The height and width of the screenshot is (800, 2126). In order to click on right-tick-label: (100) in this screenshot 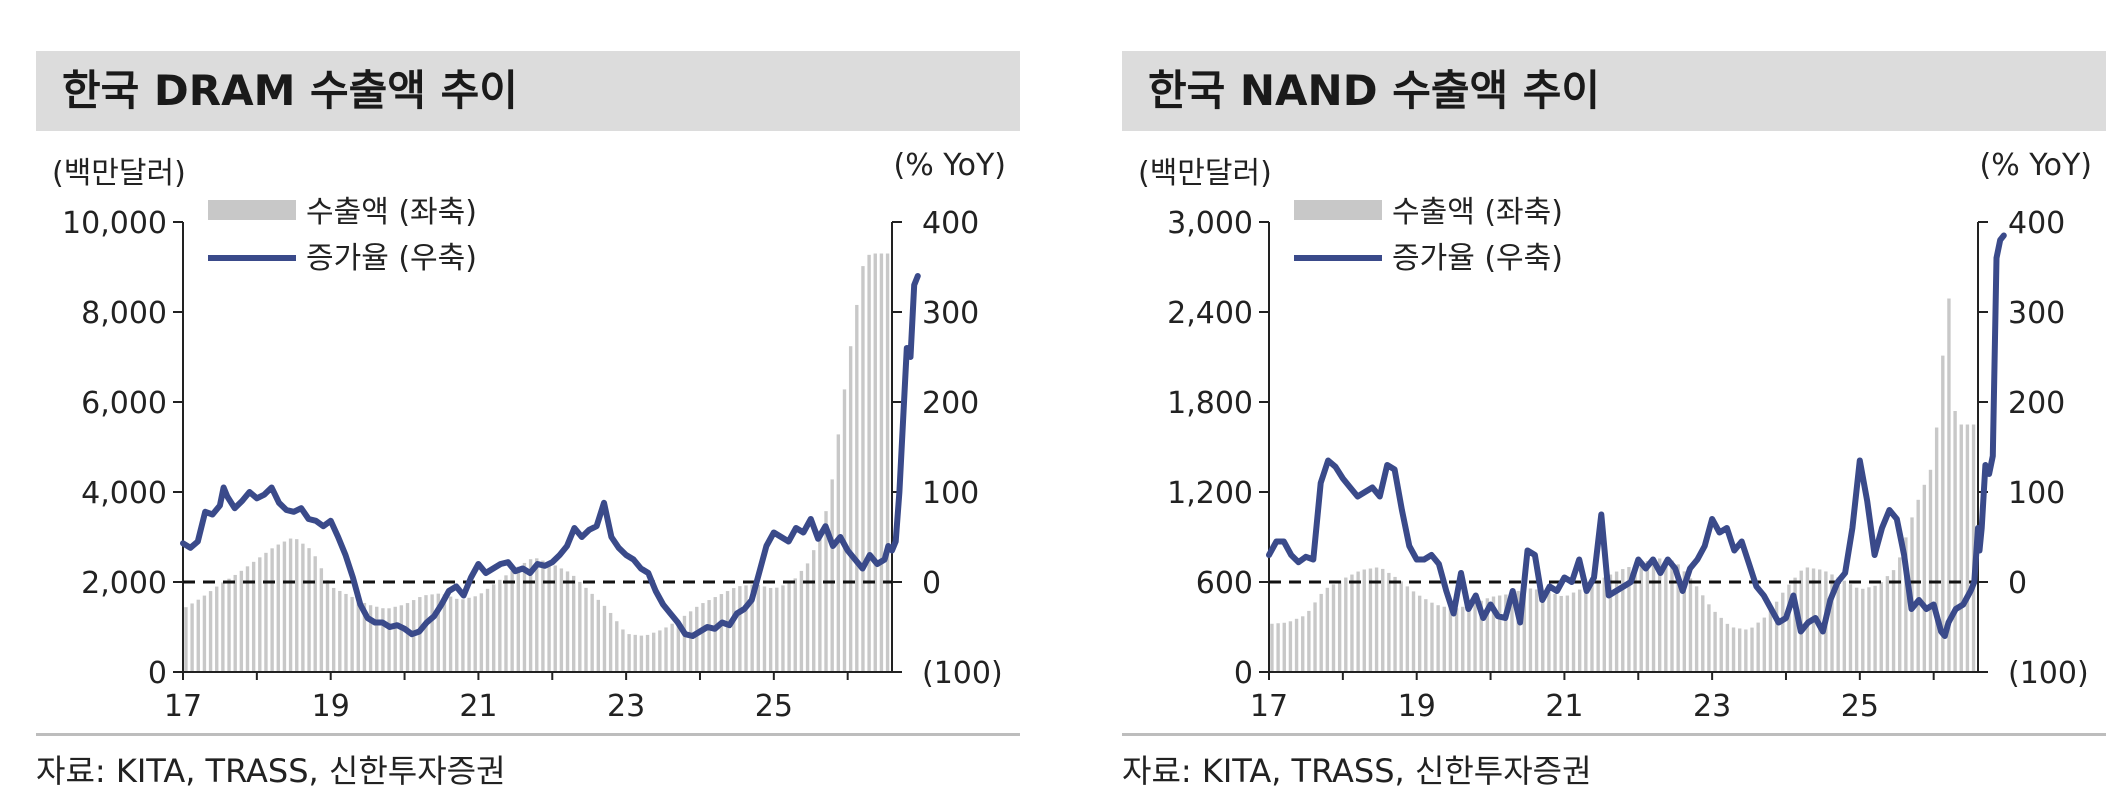, I will do `click(962, 673)`.